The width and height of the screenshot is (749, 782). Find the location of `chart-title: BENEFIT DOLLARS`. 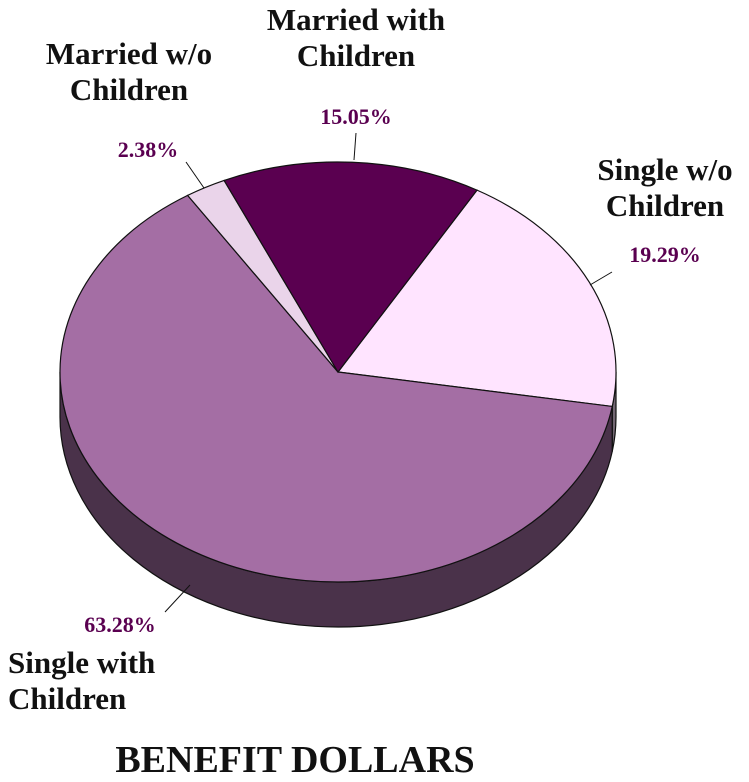

chart-title: BENEFIT DOLLARS is located at coordinates (295, 760).